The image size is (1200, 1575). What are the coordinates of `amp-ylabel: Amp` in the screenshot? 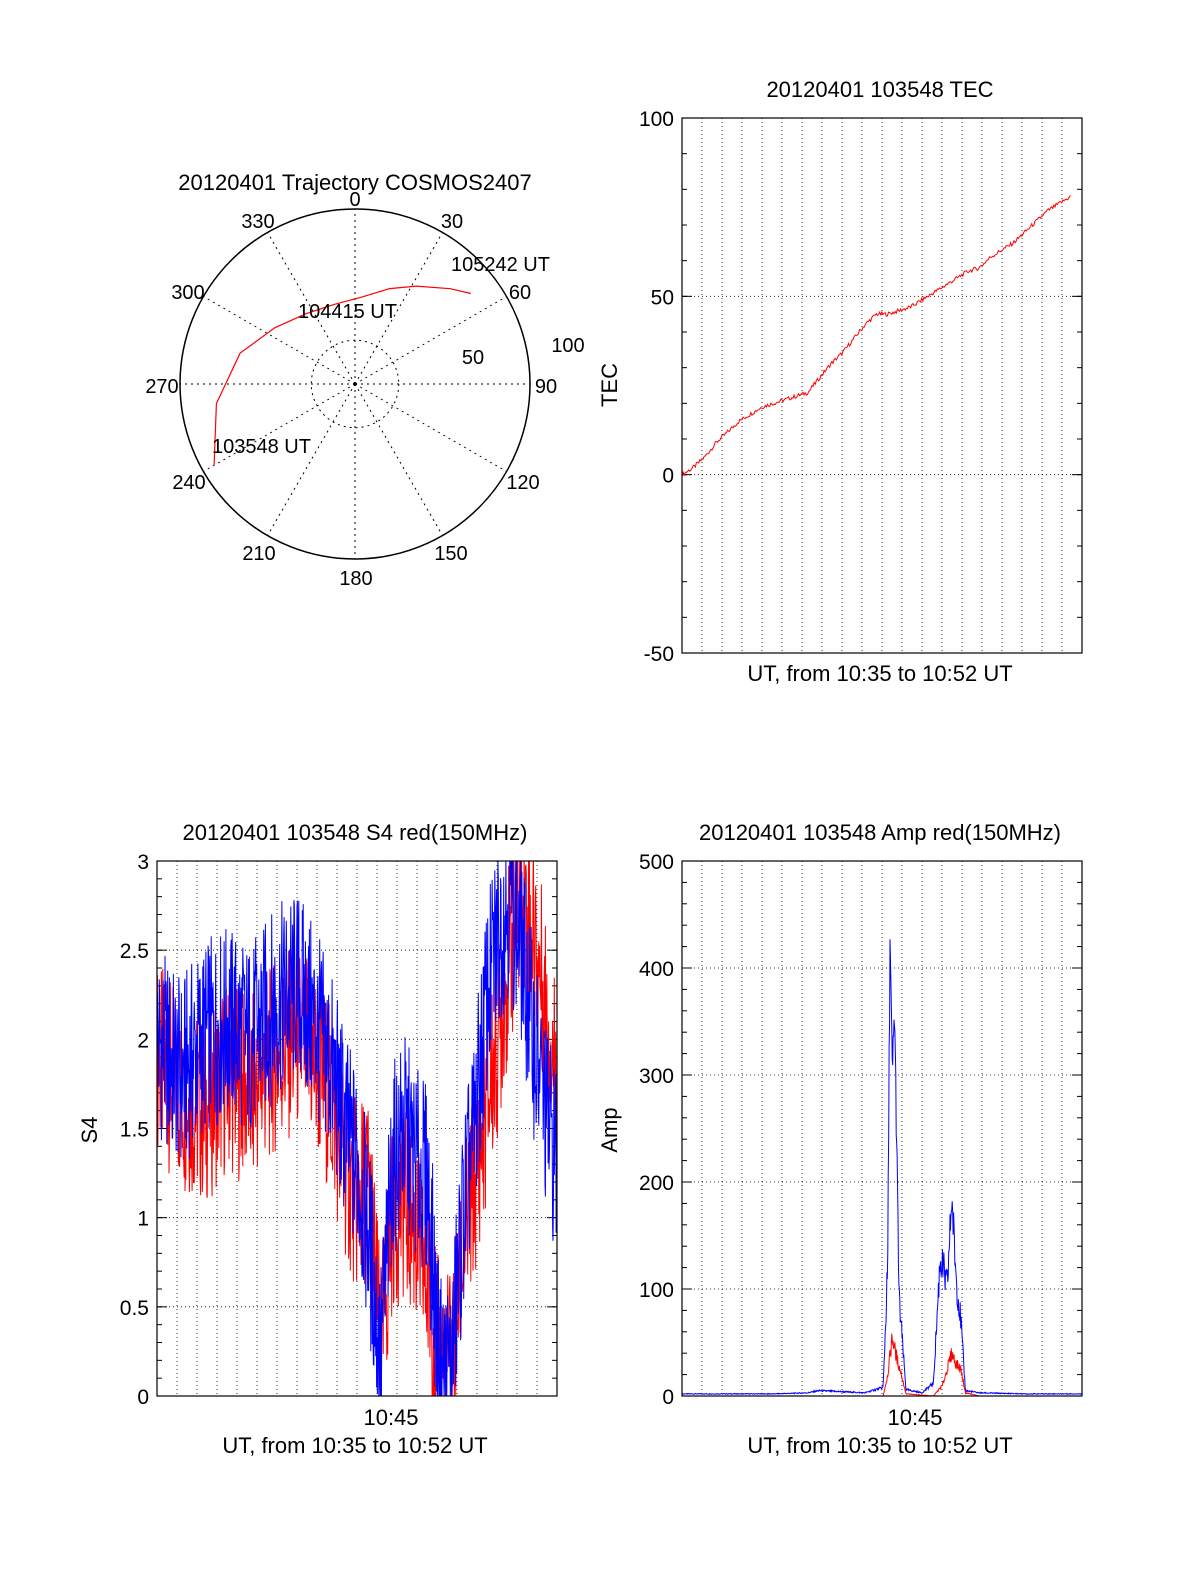 It's located at (609, 1129).